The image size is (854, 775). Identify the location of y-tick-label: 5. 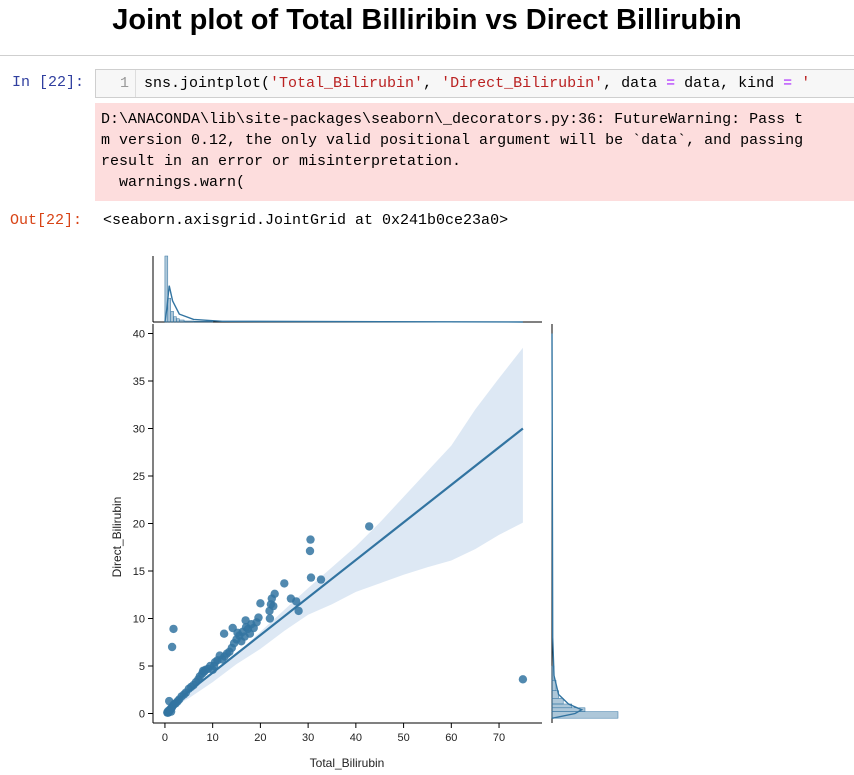
(142, 667).